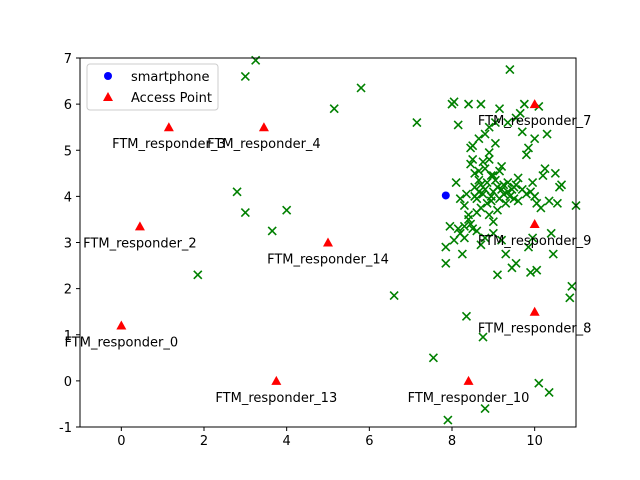 Image resolution: width=640 pixels, height=480 pixels. I want to click on x-tick-label: 6, so click(369, 441).